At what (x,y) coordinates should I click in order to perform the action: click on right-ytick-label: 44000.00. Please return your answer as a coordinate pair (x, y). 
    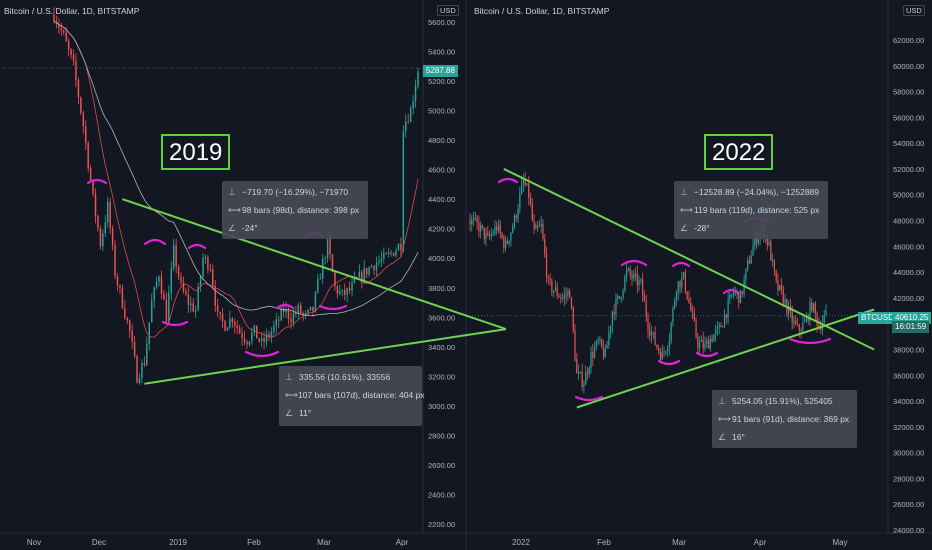
    Looking at the image, I should click on (908, 272).